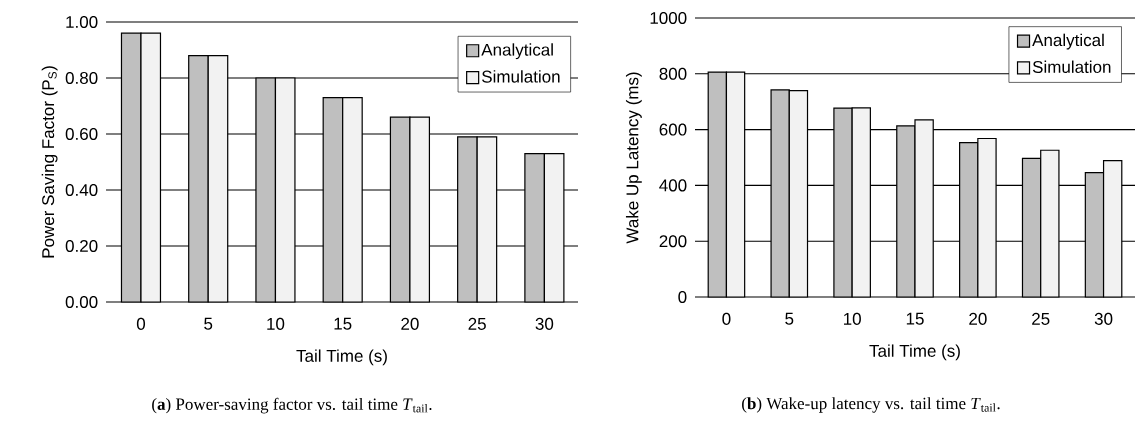  What do you see at coordinates (871, 405) in the screenshot?
I see `text: (b) Wake-up latency vs. tail time T$_{tail}$.` at bounding box center [871, 405].